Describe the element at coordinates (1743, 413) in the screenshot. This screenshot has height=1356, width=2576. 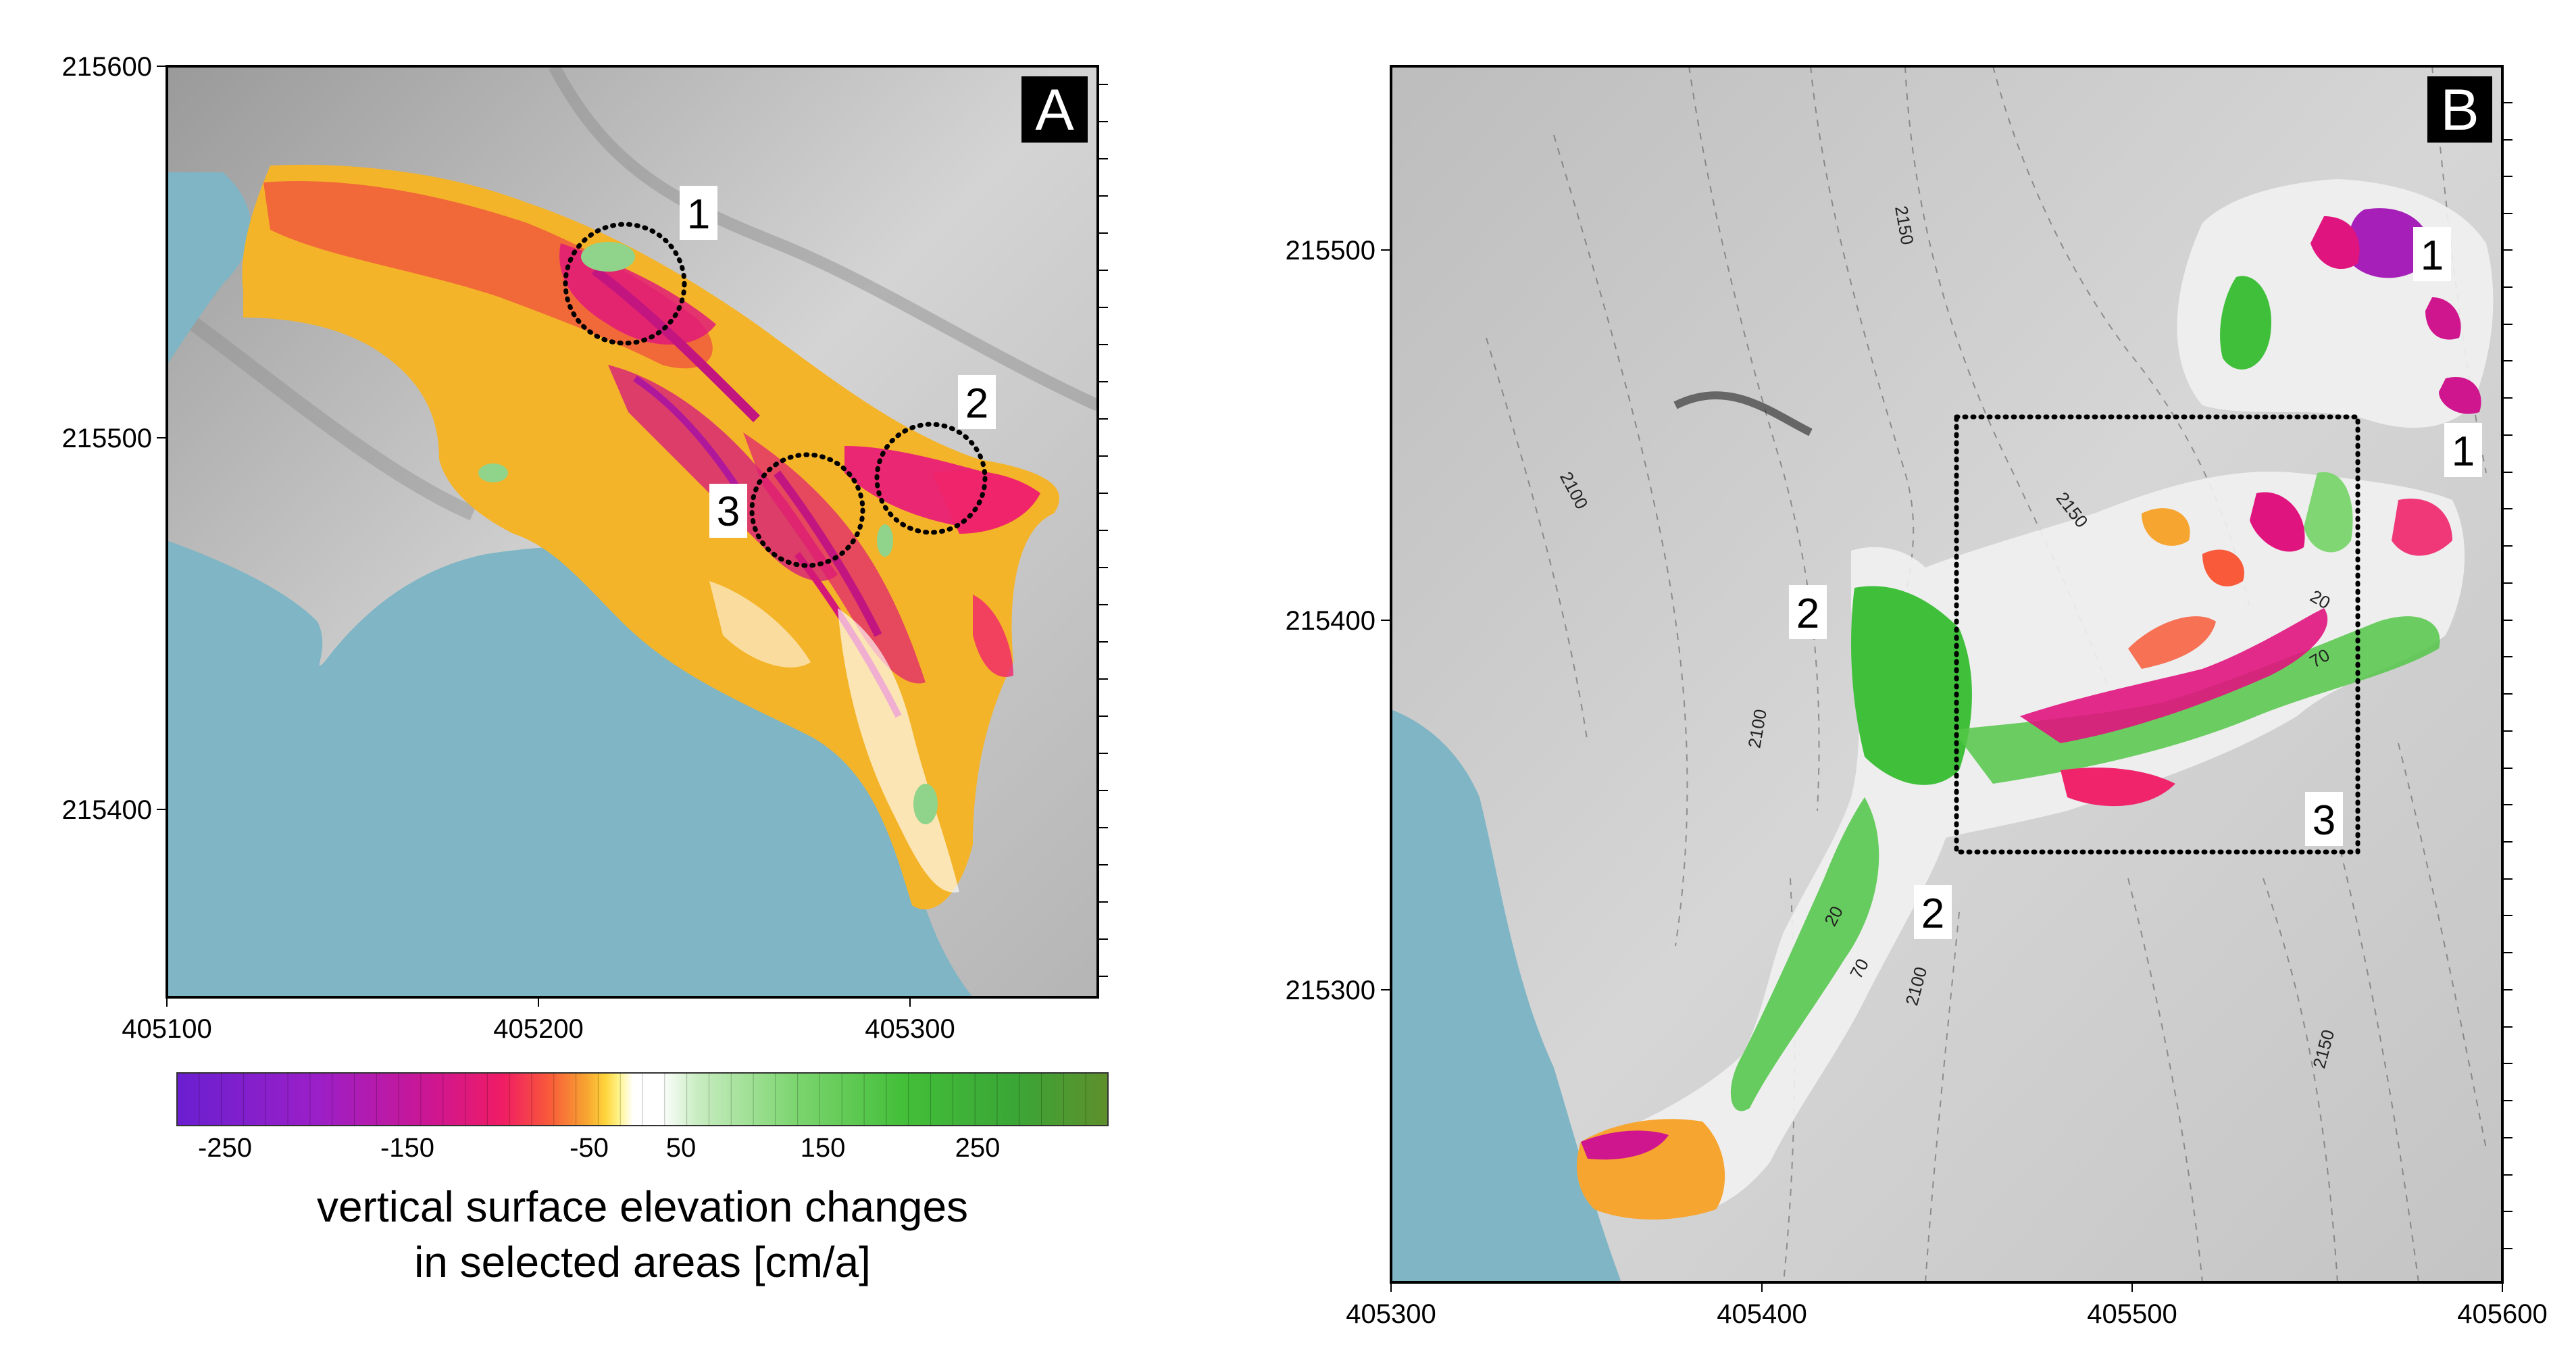
I see `panel-b-scarp` at that location.